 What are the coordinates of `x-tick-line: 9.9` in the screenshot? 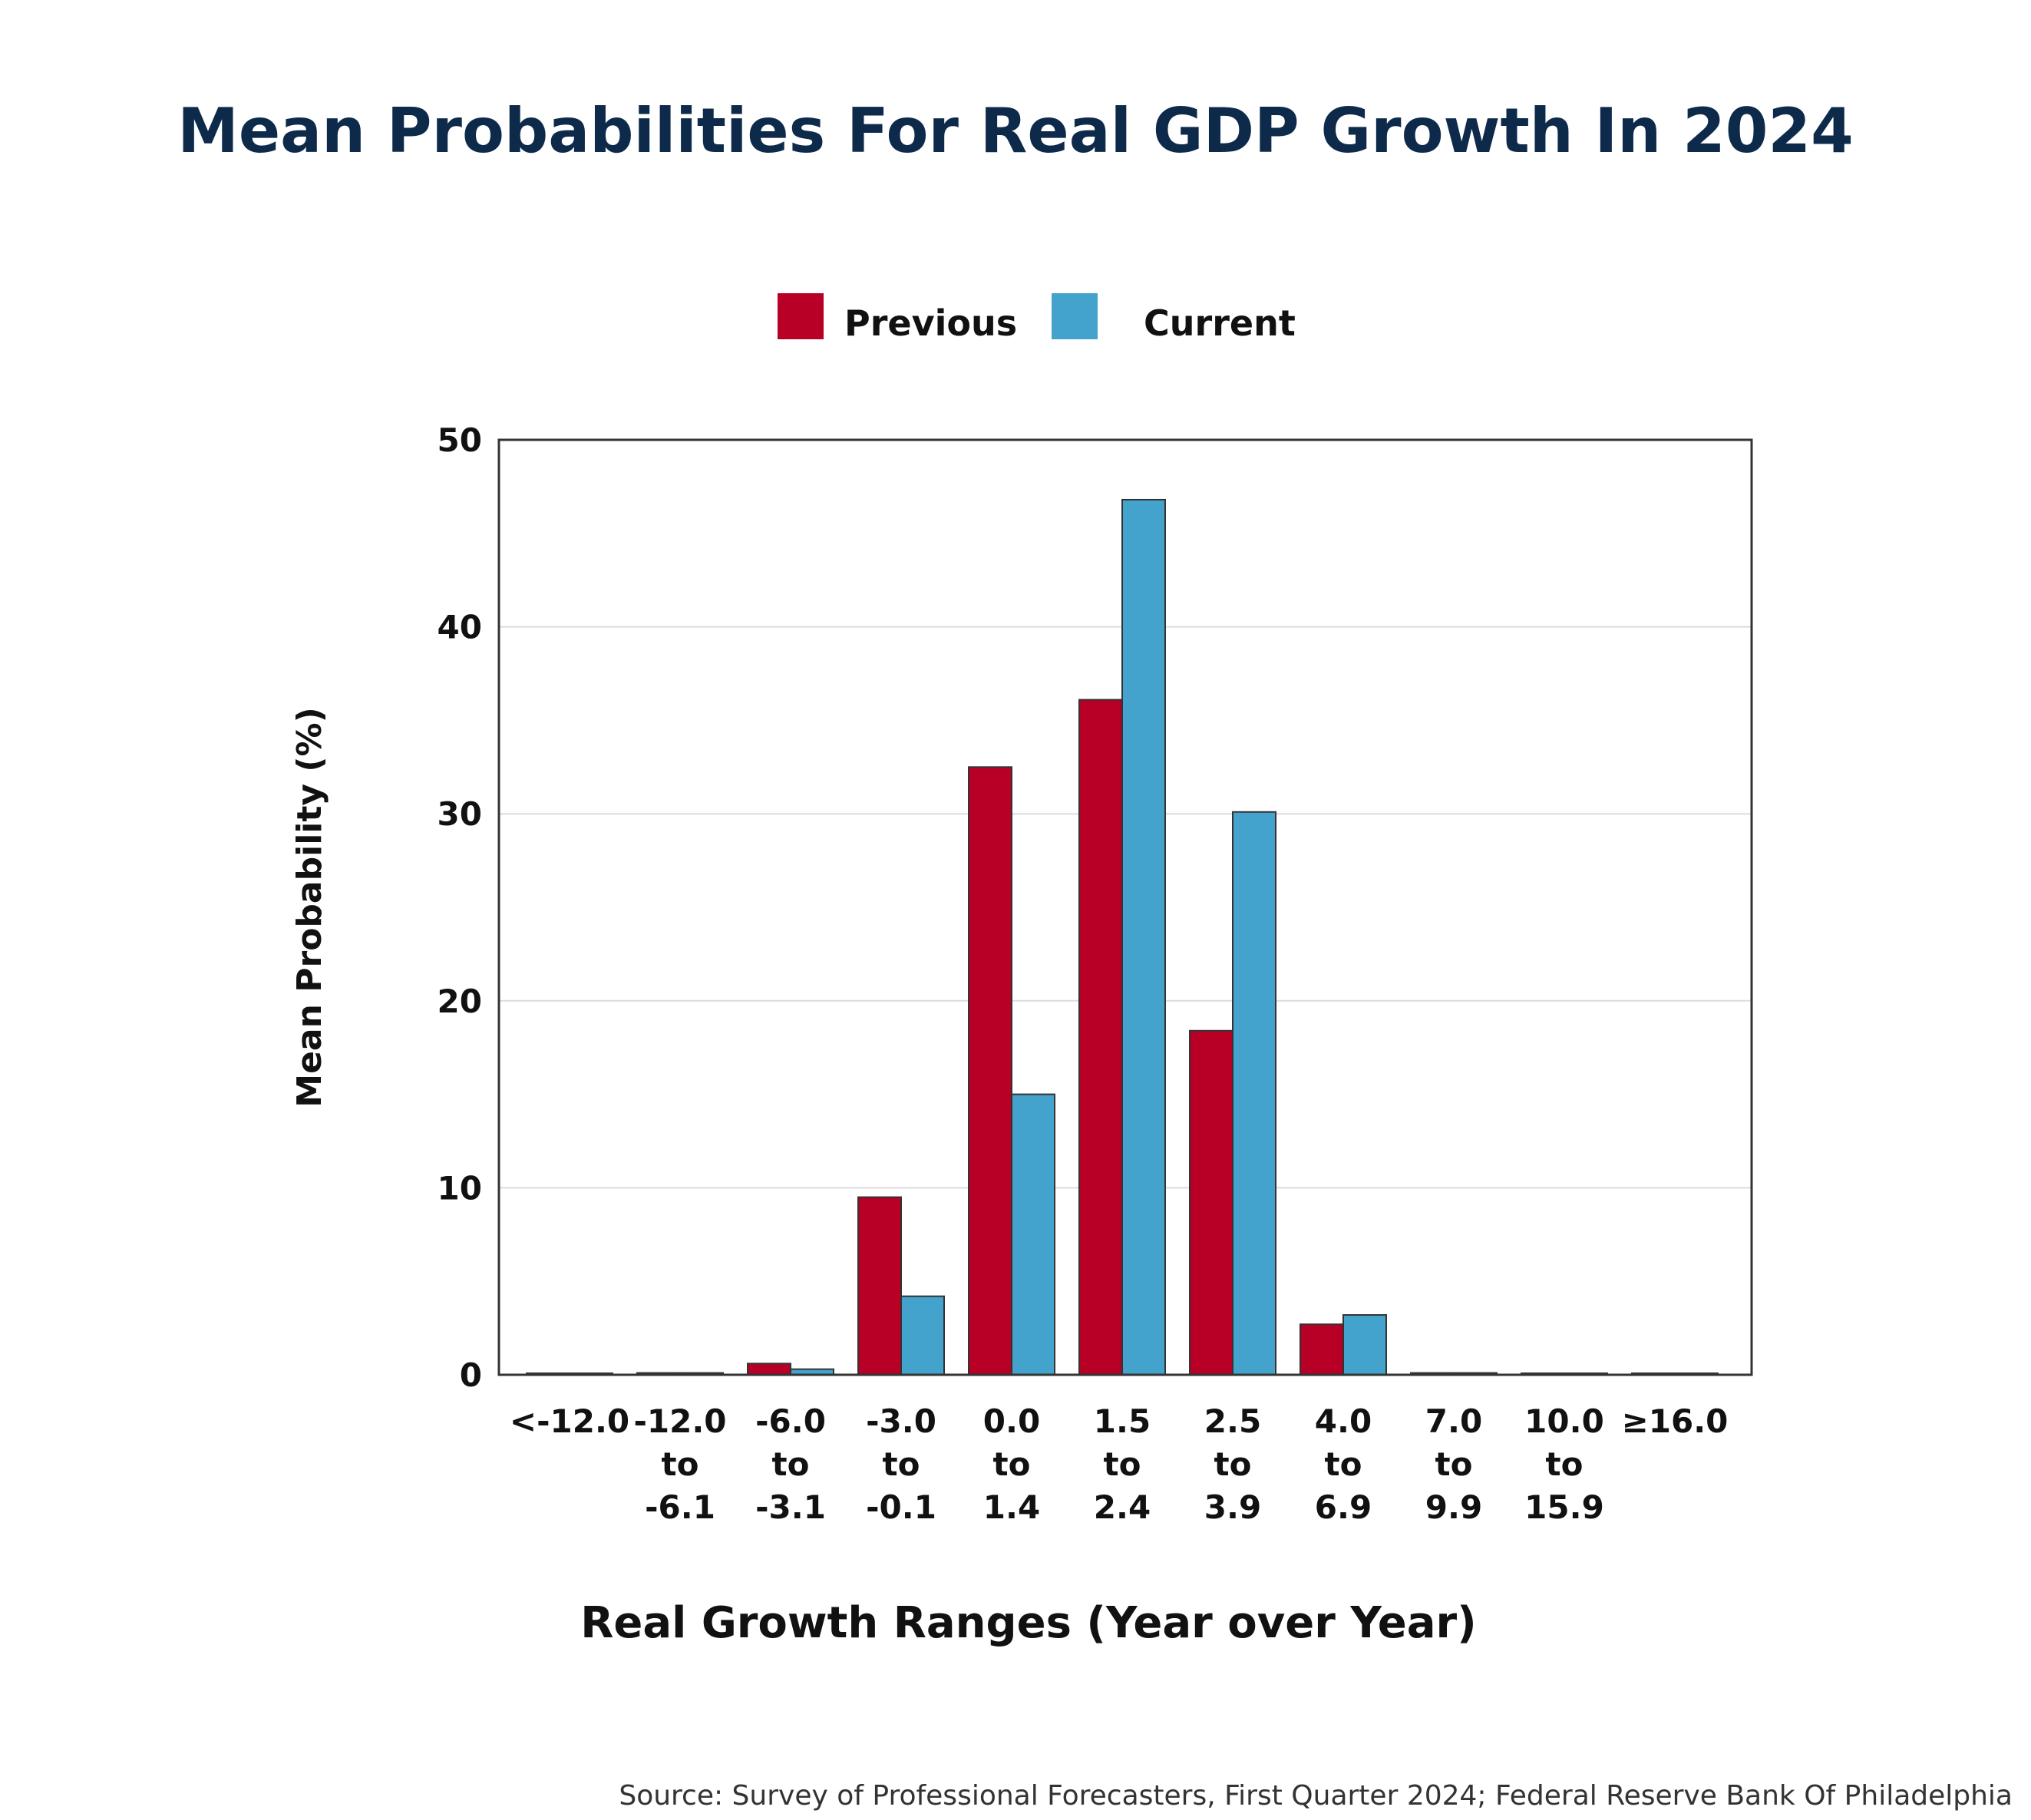 It's located at (1454, 1507).